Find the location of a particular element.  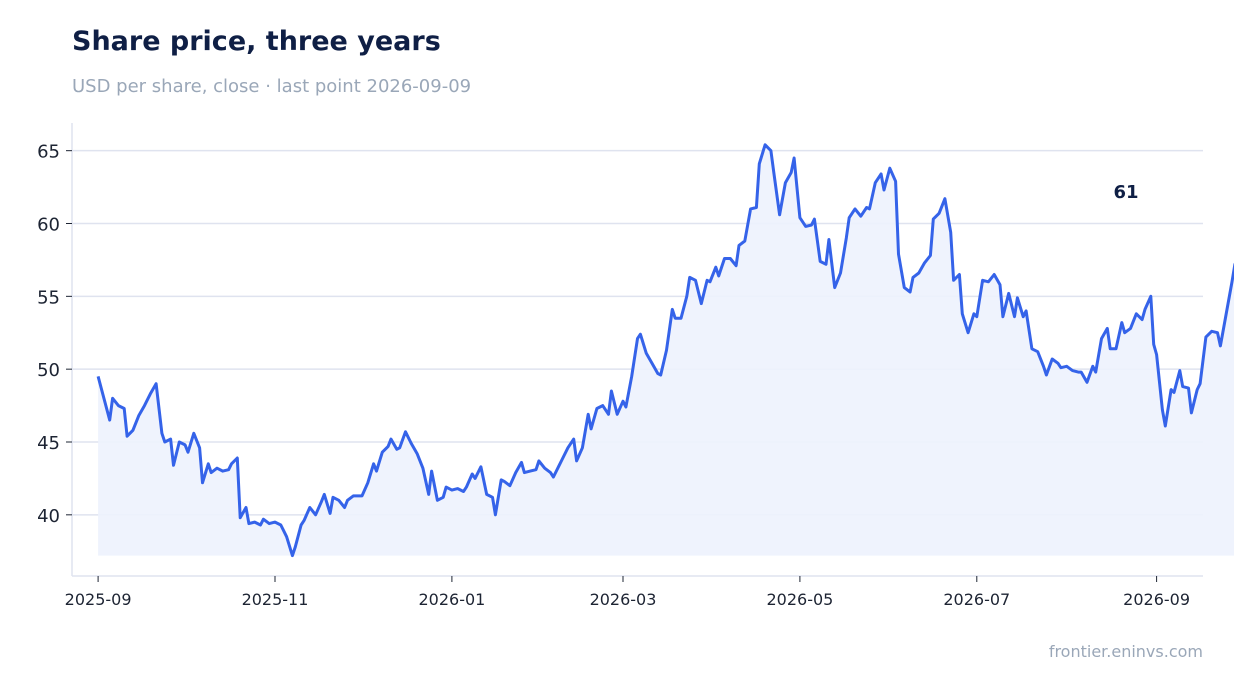

last-value-label: 61 is located at coordinates (1125, 192).